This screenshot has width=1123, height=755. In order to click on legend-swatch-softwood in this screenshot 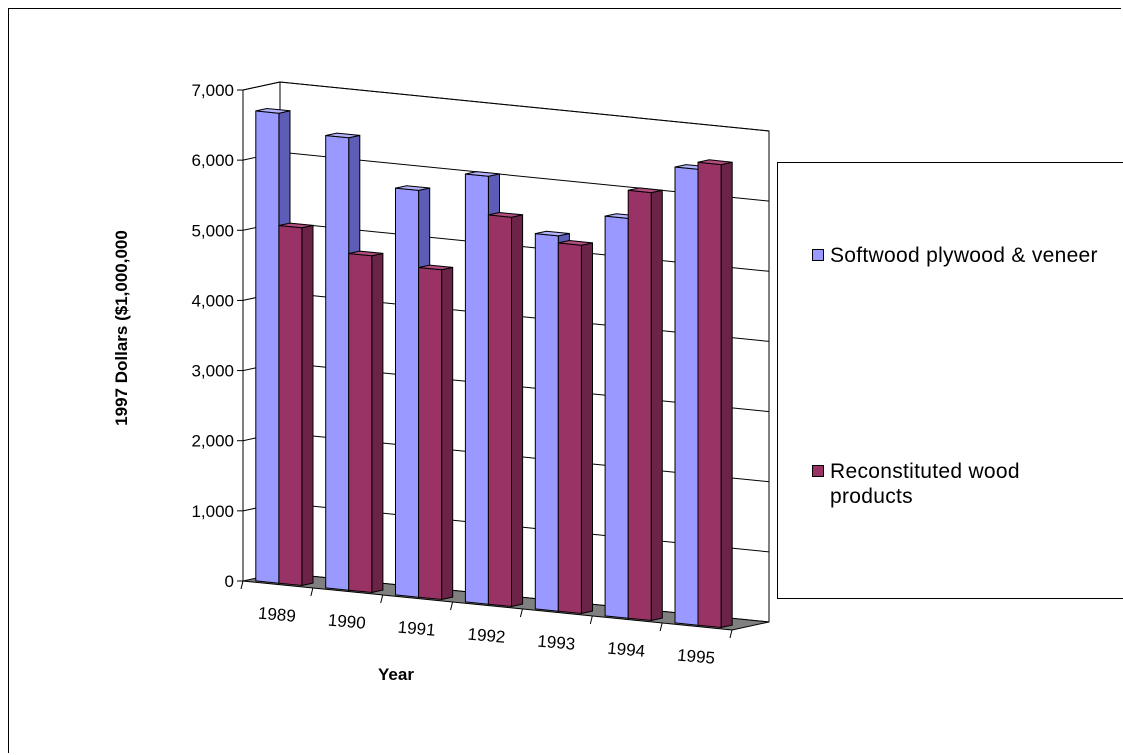, I will do `click(818, 255)`.